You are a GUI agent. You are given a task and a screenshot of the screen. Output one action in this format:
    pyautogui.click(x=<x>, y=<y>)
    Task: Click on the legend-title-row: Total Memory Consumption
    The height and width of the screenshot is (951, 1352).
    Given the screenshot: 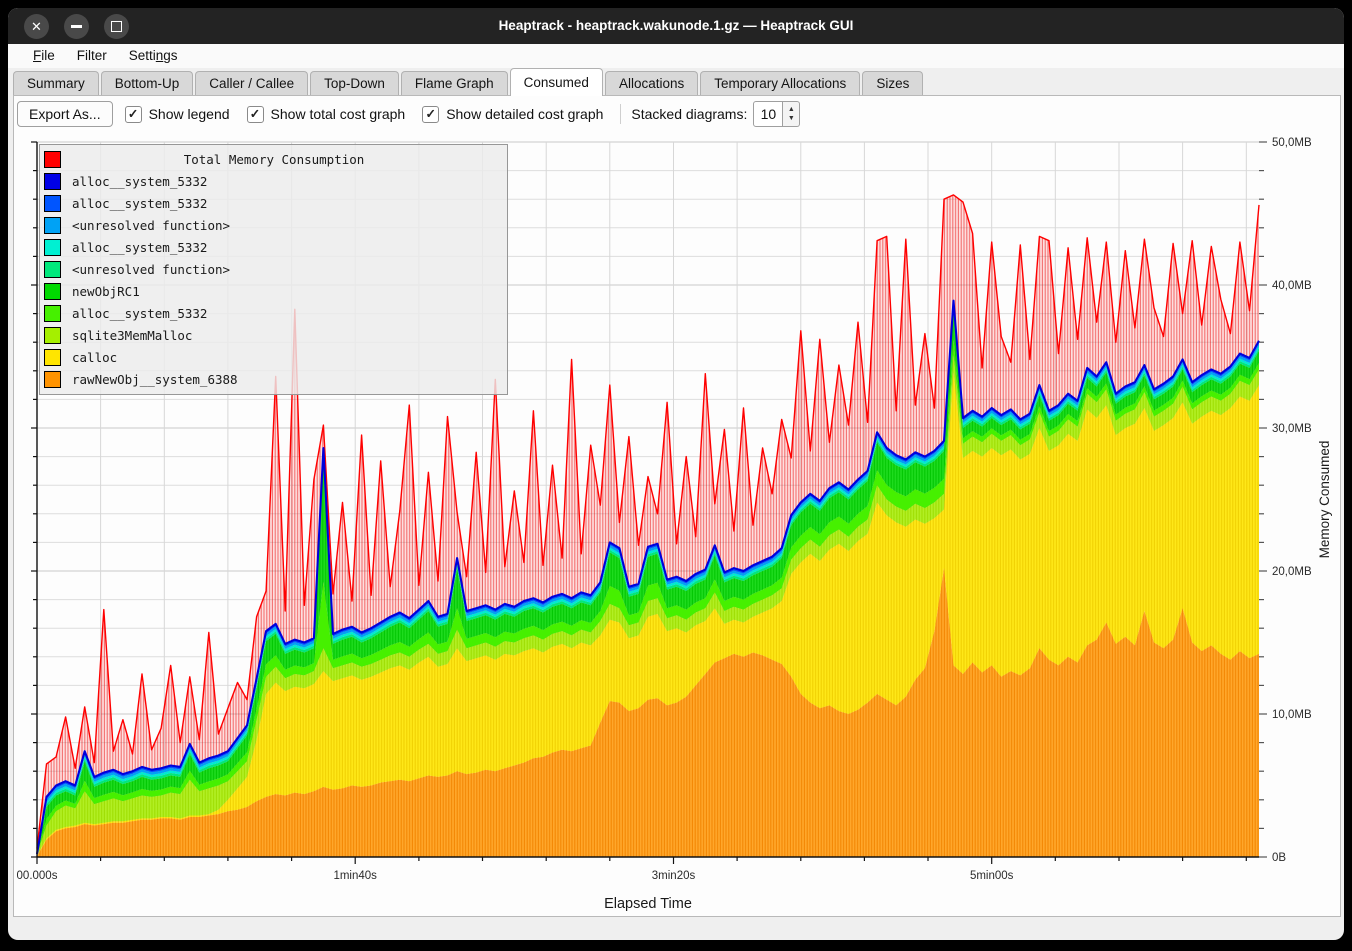 What is the action you would take?
    pyautogui.click(x=273, y=159)
    